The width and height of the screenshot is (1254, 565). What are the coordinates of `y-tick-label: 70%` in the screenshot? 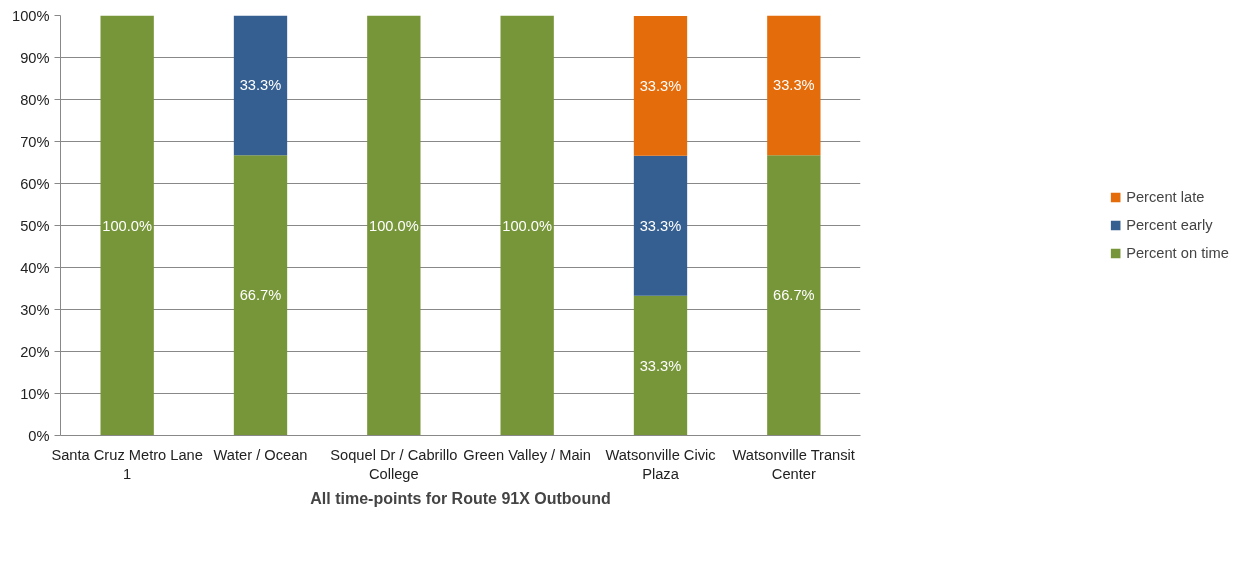 It's located at (35, 141).